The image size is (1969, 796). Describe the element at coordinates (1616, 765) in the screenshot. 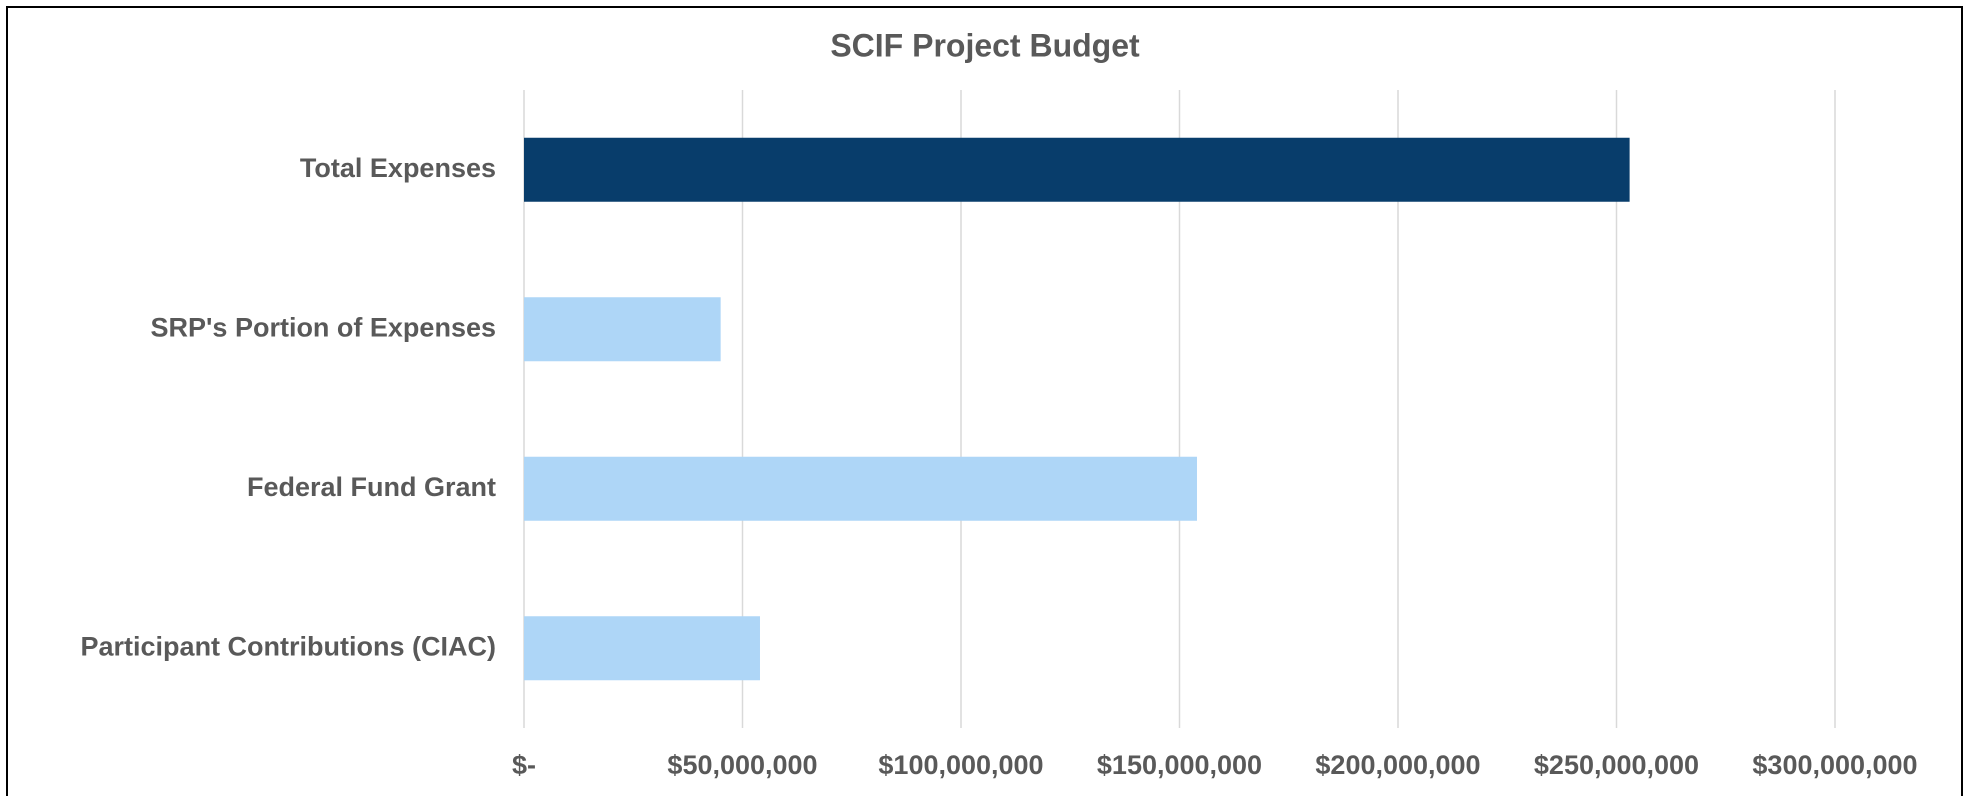

I see `x-tick-label: $250,000,000` at that location.